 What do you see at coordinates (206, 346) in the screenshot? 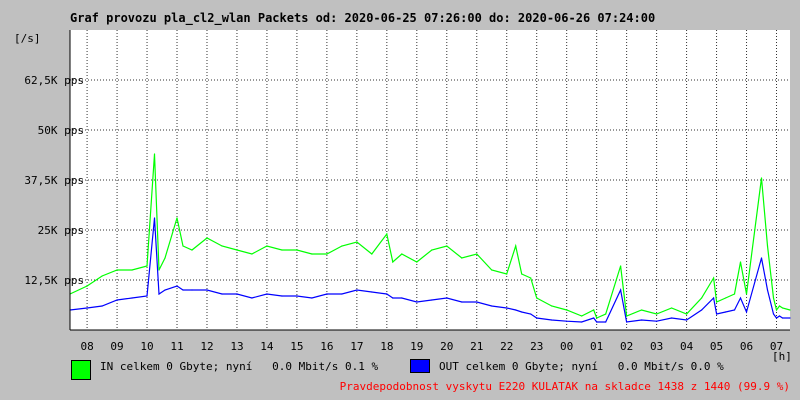
I see `x-tick-label: 12` at bounding box center [206, 346].